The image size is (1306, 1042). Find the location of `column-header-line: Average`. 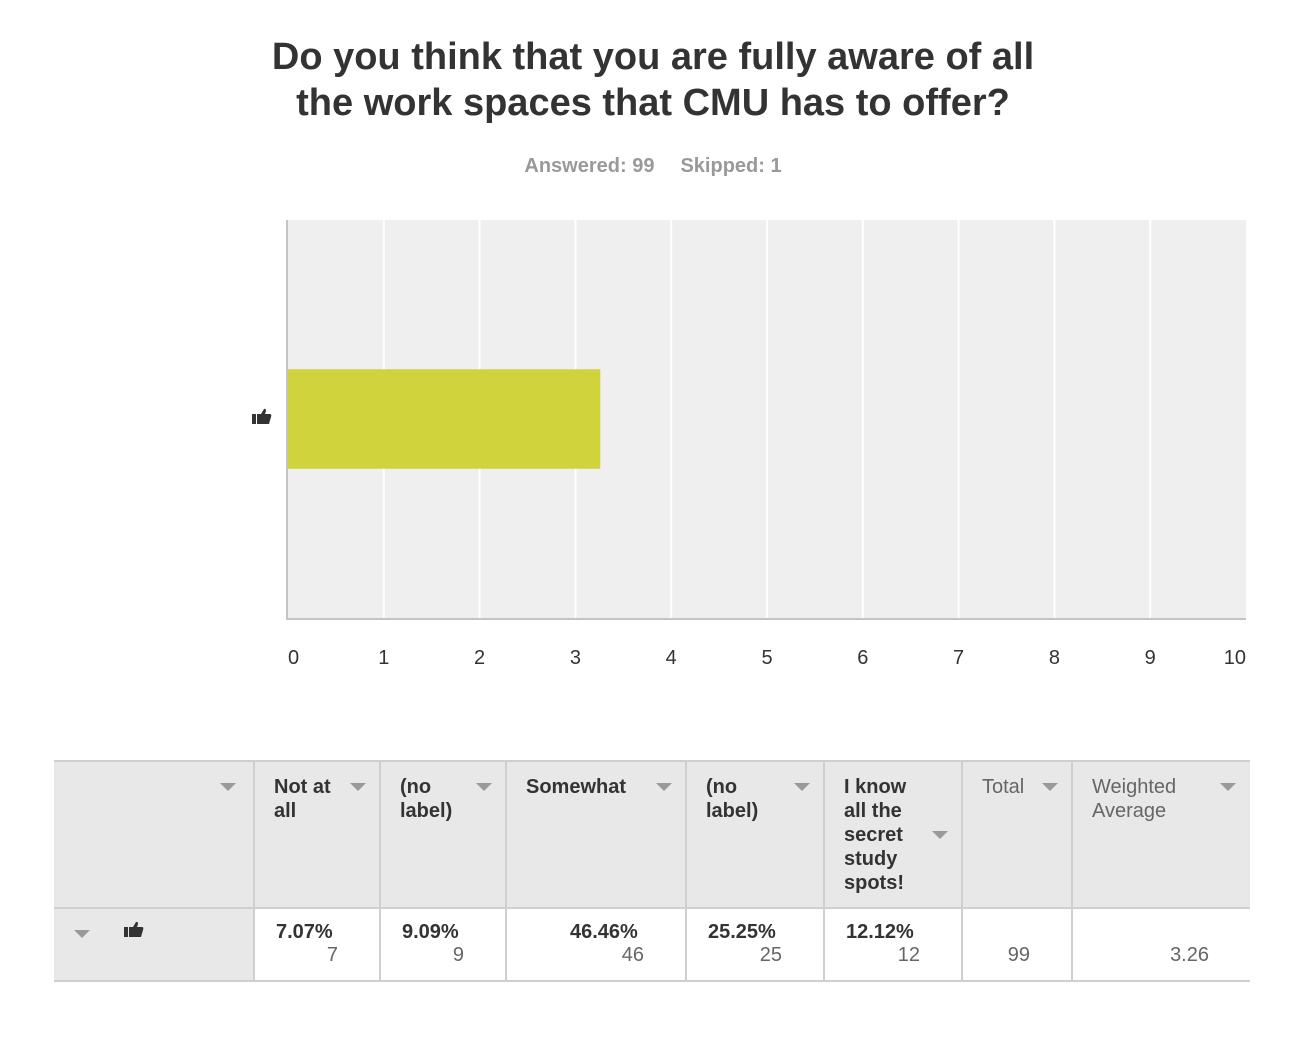

column-header-line: Average is located at coordinates (1129, 811).